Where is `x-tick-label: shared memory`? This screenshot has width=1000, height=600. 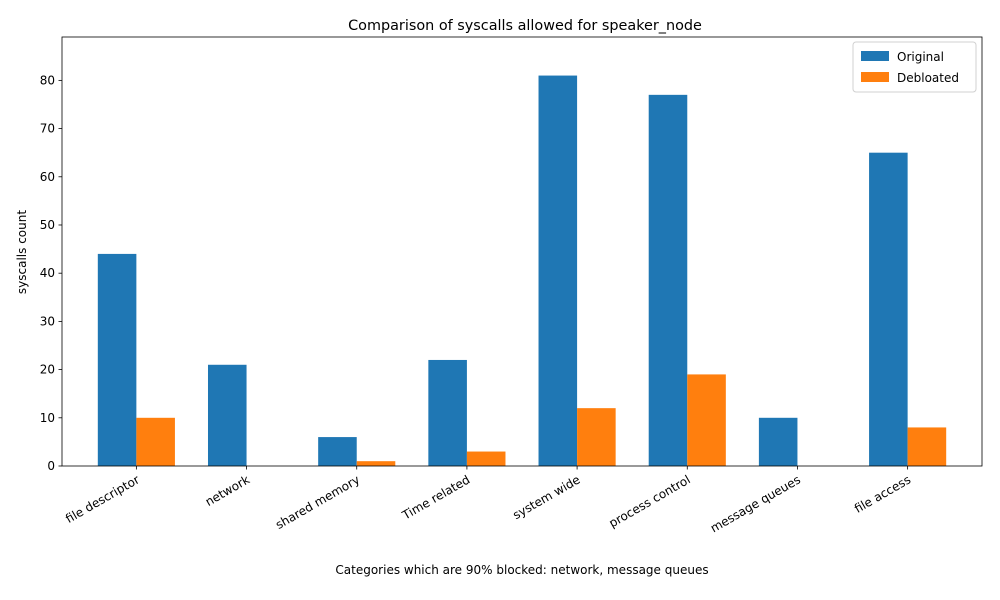 x-tick-label: shared memory is located at coordinates (317, 502).